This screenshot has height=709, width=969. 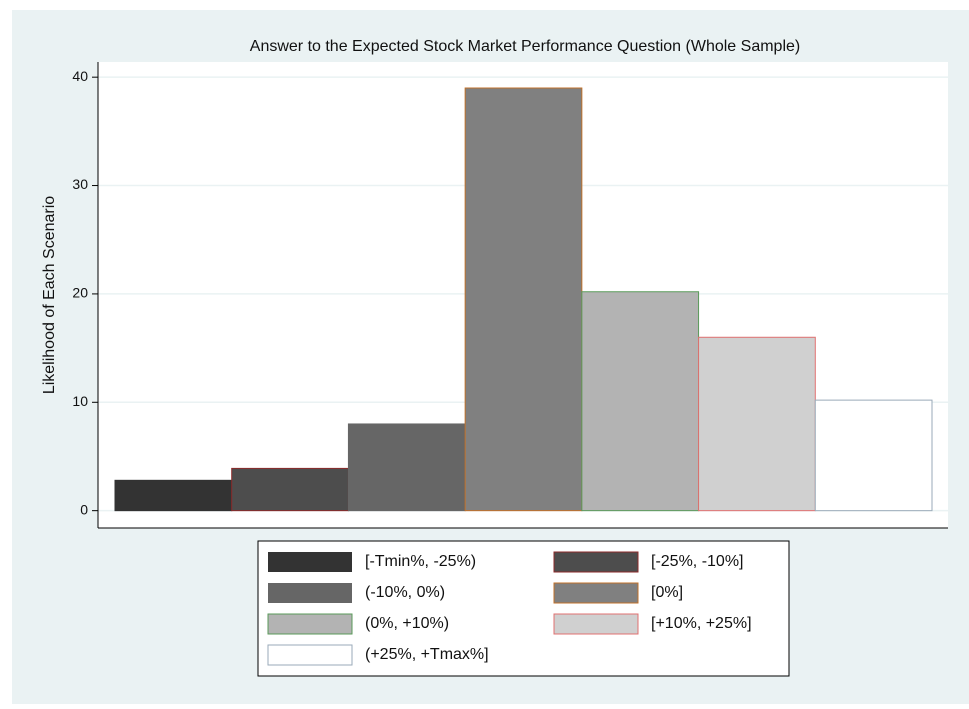 What do you see at coordinates (697, 561) in the screenshot?
I see `legend-label: [-25%, -10%]` at bounding box center [697, 561].